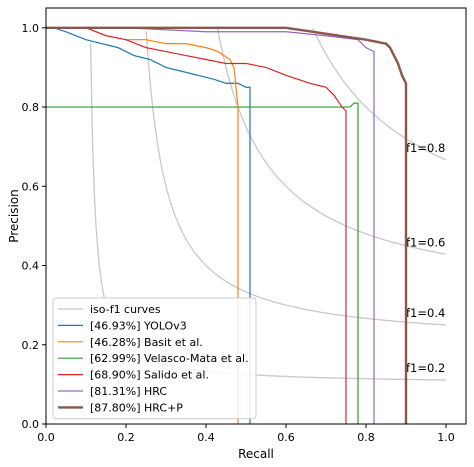 The height and width of the screenshot is (467, 474). What do you see at coordinates (146, 342) in the screenshot?
I see `legend-label: [46.28%] Basit et al.` at bounding box center [146, 342].